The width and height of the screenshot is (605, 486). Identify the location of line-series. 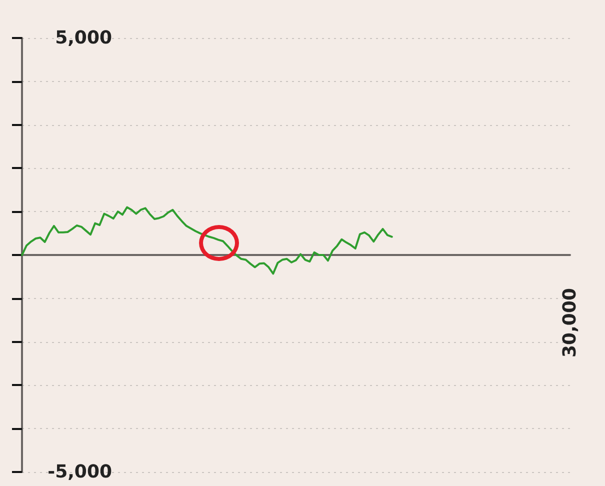
(207, 240).